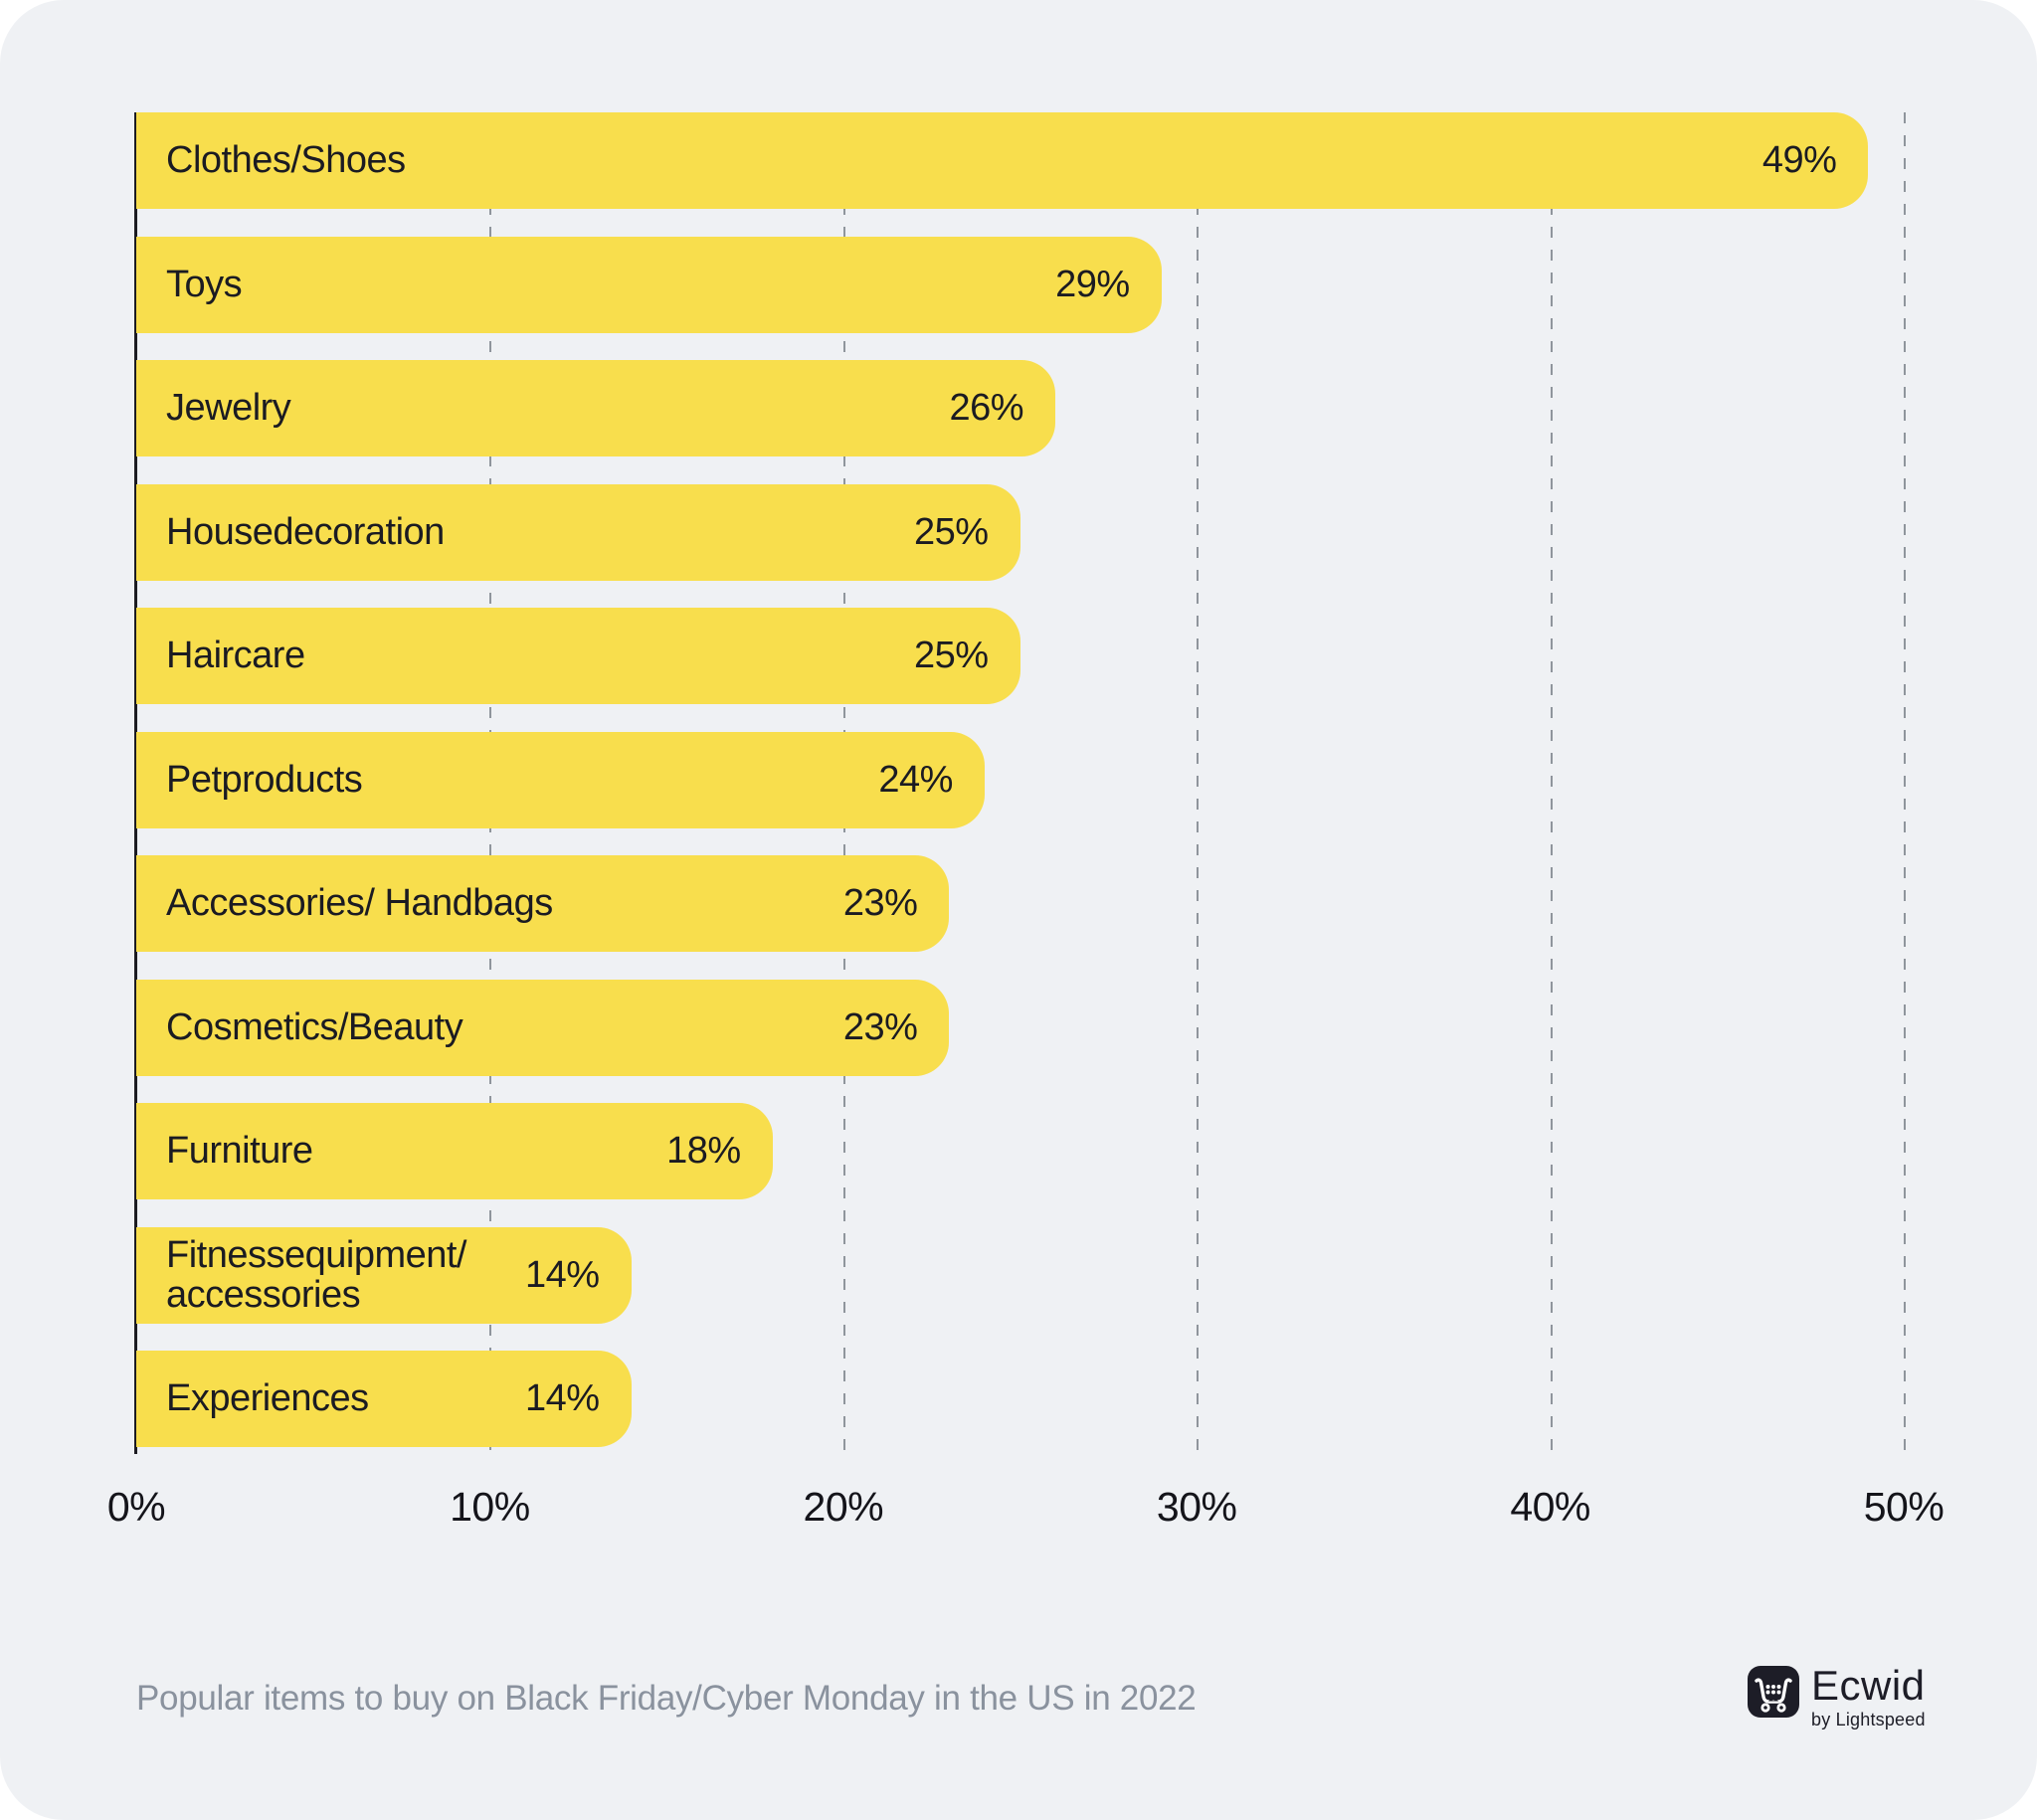 The width and height of the screenshot is (2037, 1820). What do you see at coordinates (915, 779) in the screenshot?
I see `bar-value-label: 24%` at bounding box center [915, 779].